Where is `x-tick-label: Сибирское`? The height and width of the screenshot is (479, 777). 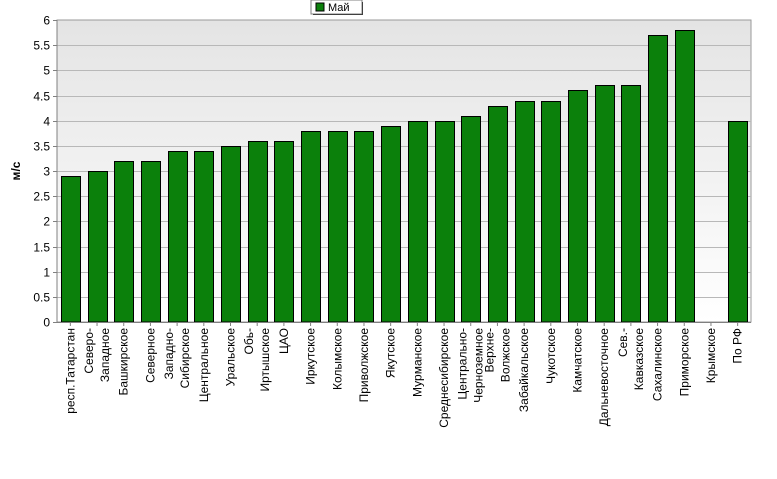
x-tick-label: Сибирское is located at coordinates (185, 358).